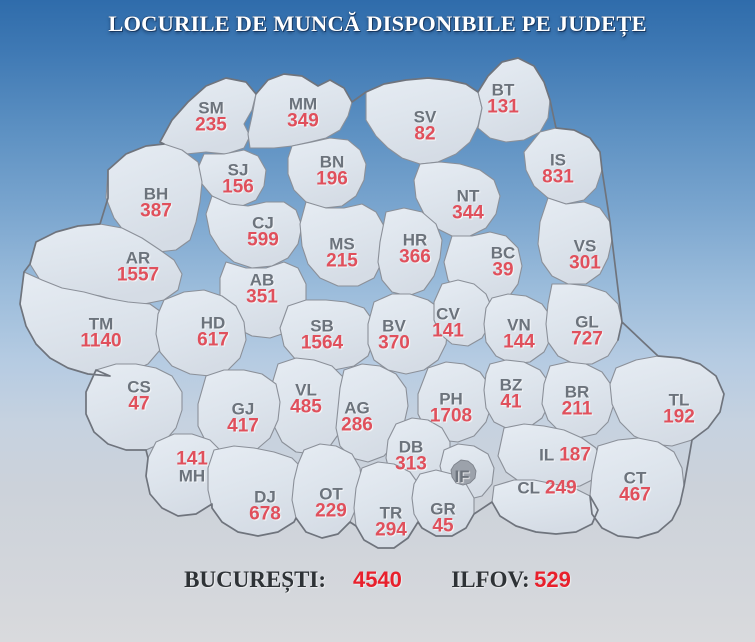 The width and height of the screenshot is (755, 642). Describe the element at coordinates (578, 400) in the screenshot. I see `county-shape-br` at that location.